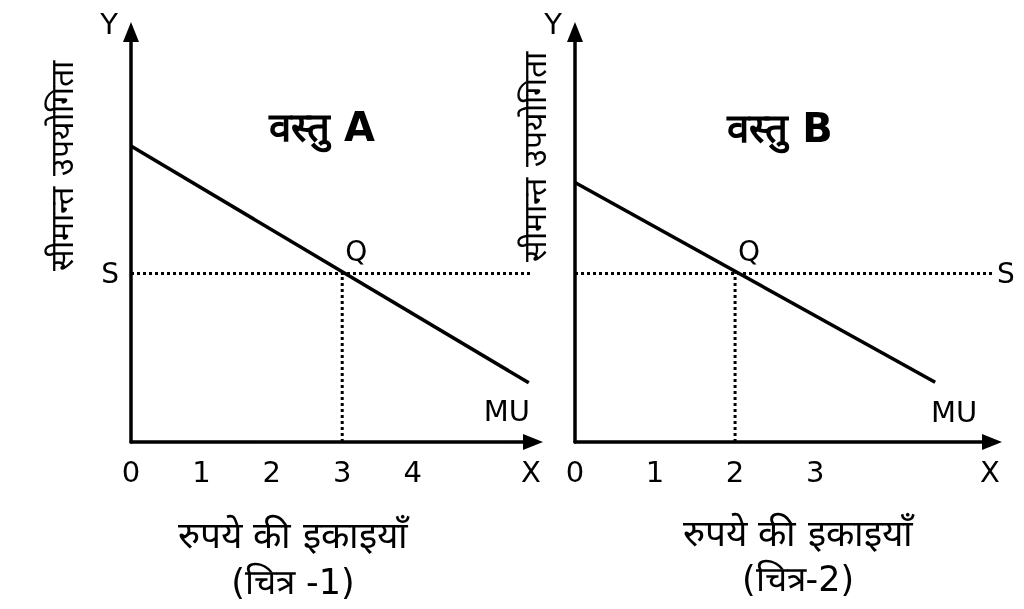  What do you see at coordinates (412, 471) in the screenshot?
I see `x-tick-label: 4` at bounding box center [412, 471].